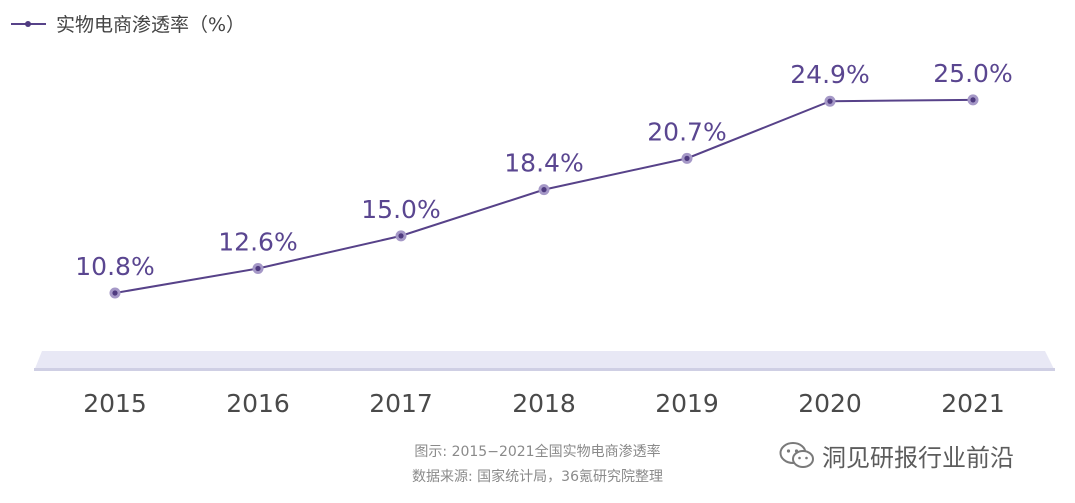 The height and width of the screenshot is (503, 1075). I want to click on x-tick-label: 2018, so click(544, 403).